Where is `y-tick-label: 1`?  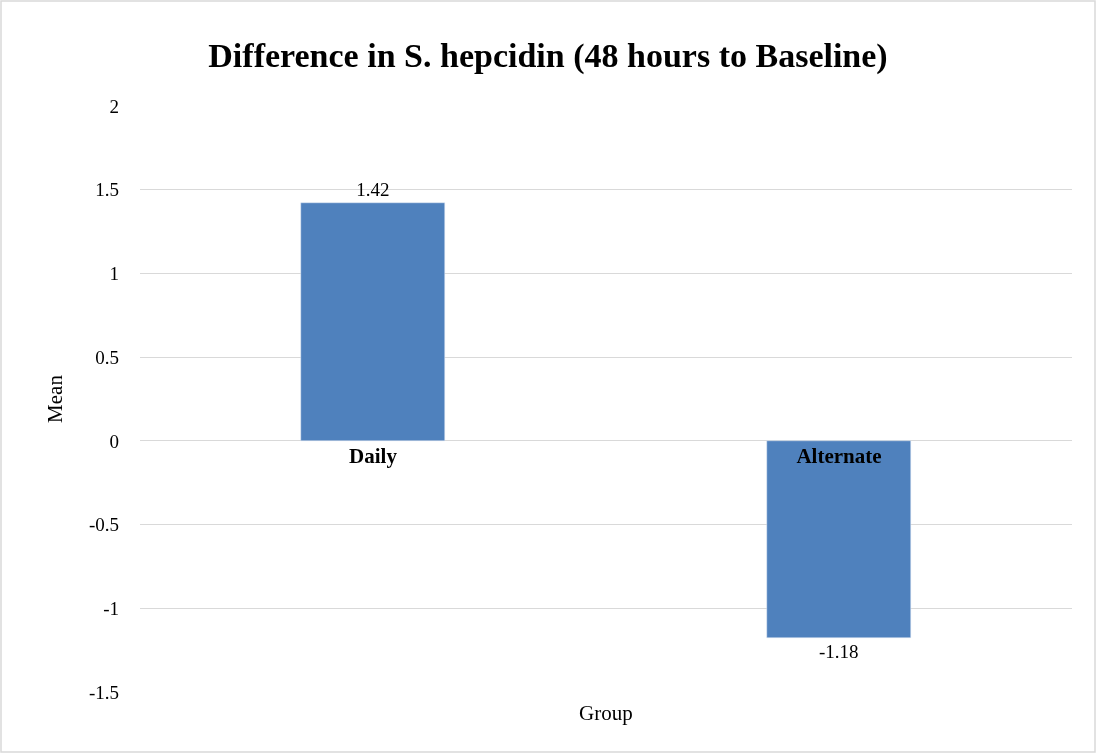 y-tick-label: 1 is located at coordinates (114, 274).